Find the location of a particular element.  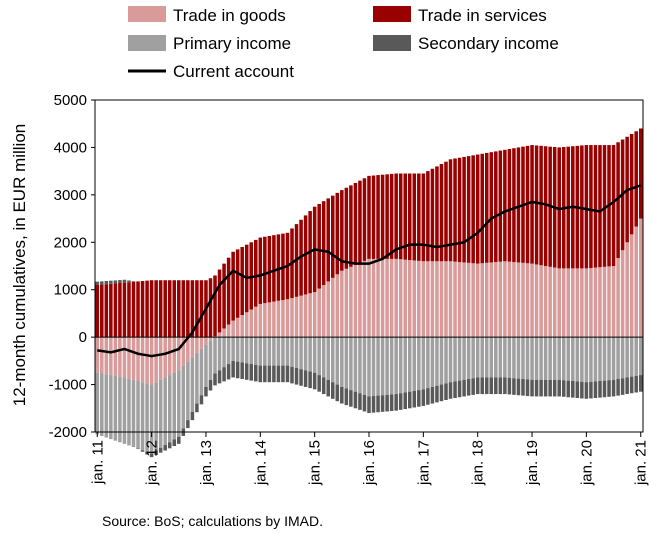

legend-label-goods: Trade in goods is located at coordinates (229, 15).